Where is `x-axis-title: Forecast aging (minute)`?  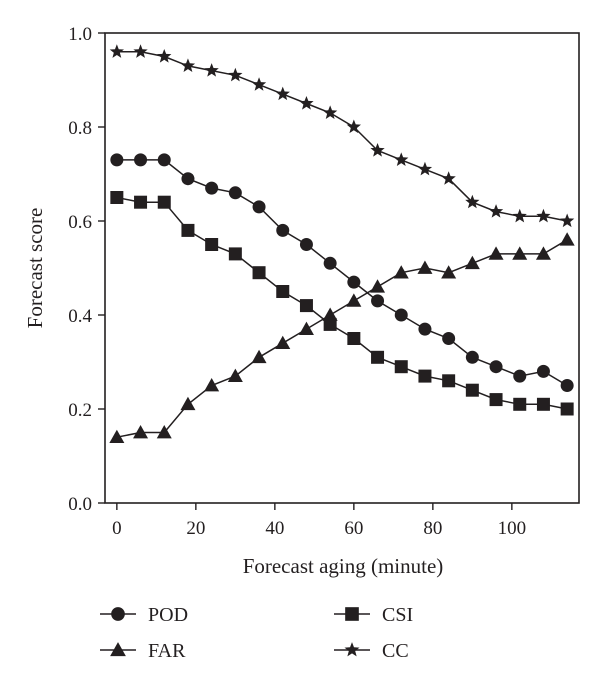 x-axis-title: Forecast aging (minute) is located at coordinates (343, 566).